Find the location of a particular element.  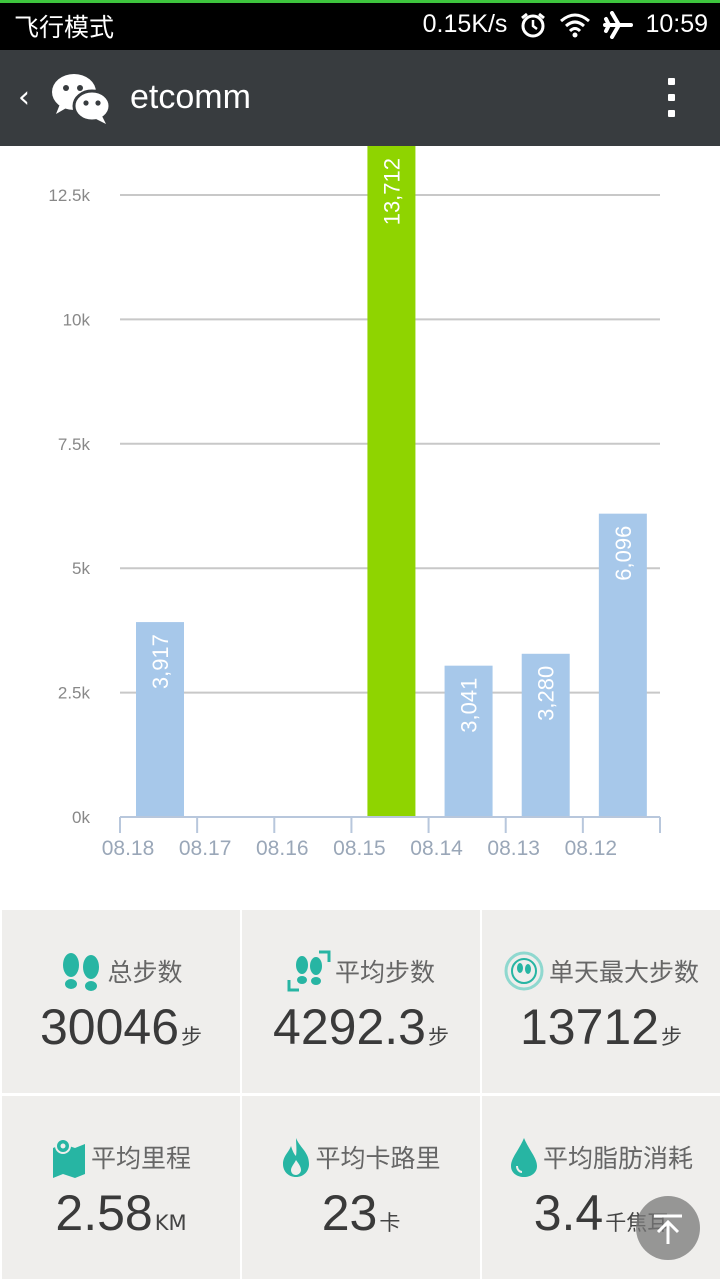

bar-value-label: 6,096 is located at coordinates (623, 553).